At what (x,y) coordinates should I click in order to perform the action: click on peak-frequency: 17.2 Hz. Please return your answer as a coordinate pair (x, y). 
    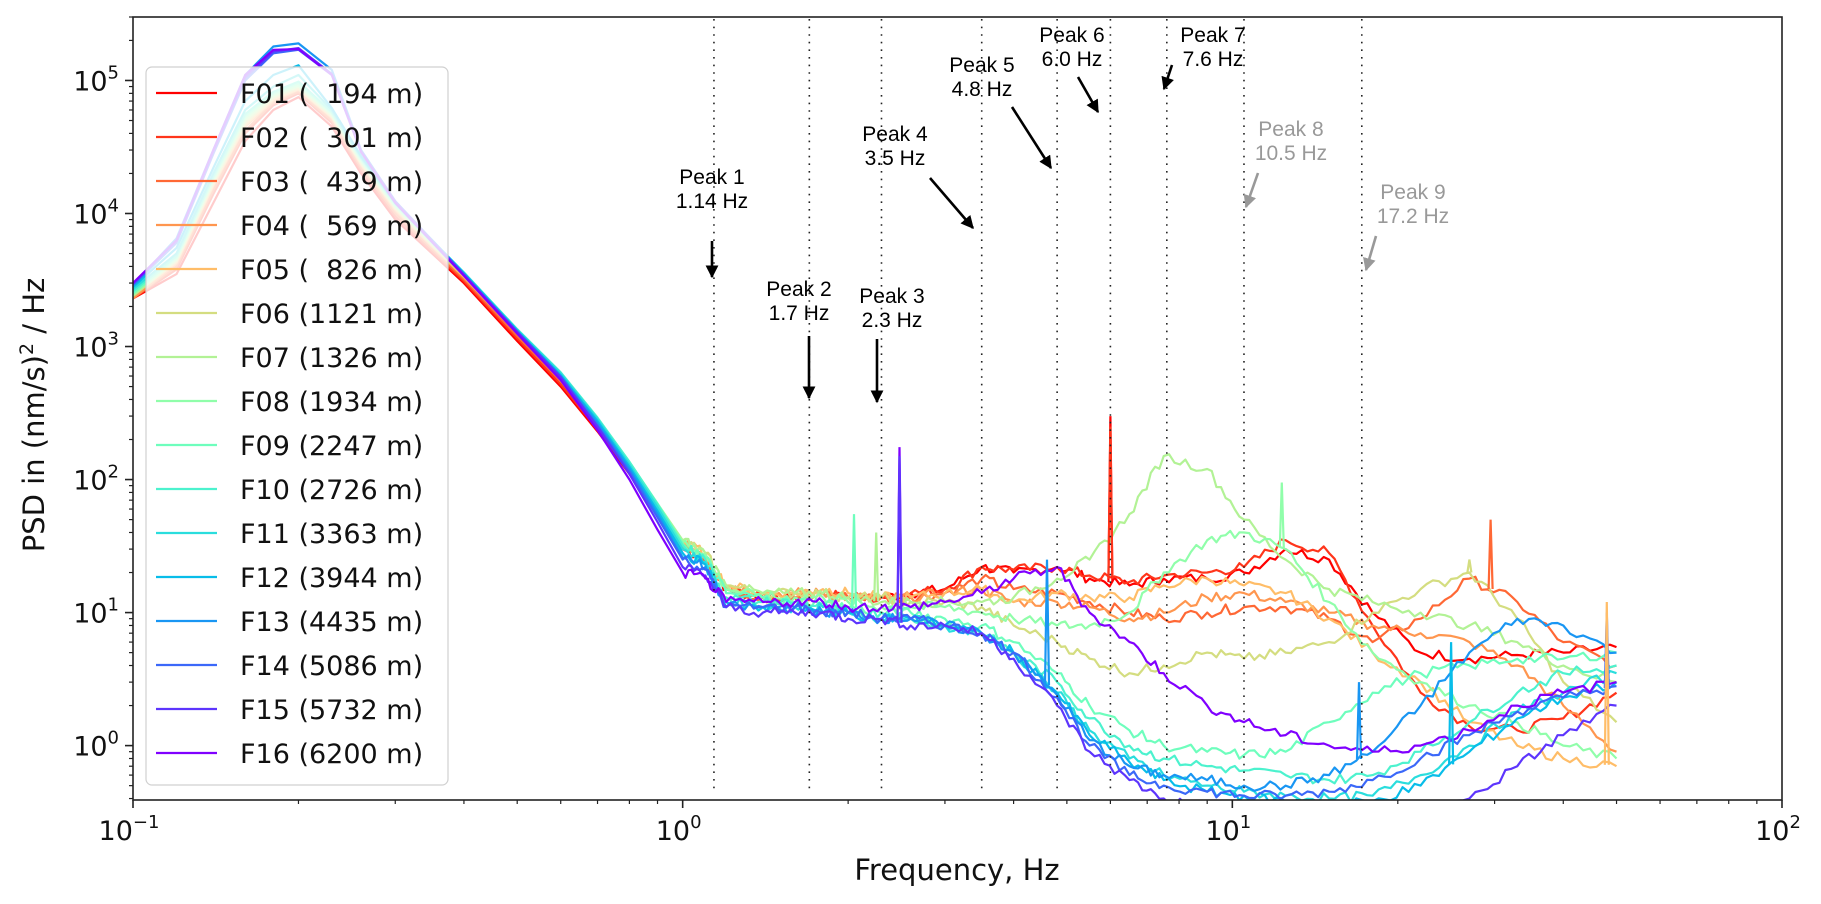
    Looking at the image, I should click on (1413, 216).